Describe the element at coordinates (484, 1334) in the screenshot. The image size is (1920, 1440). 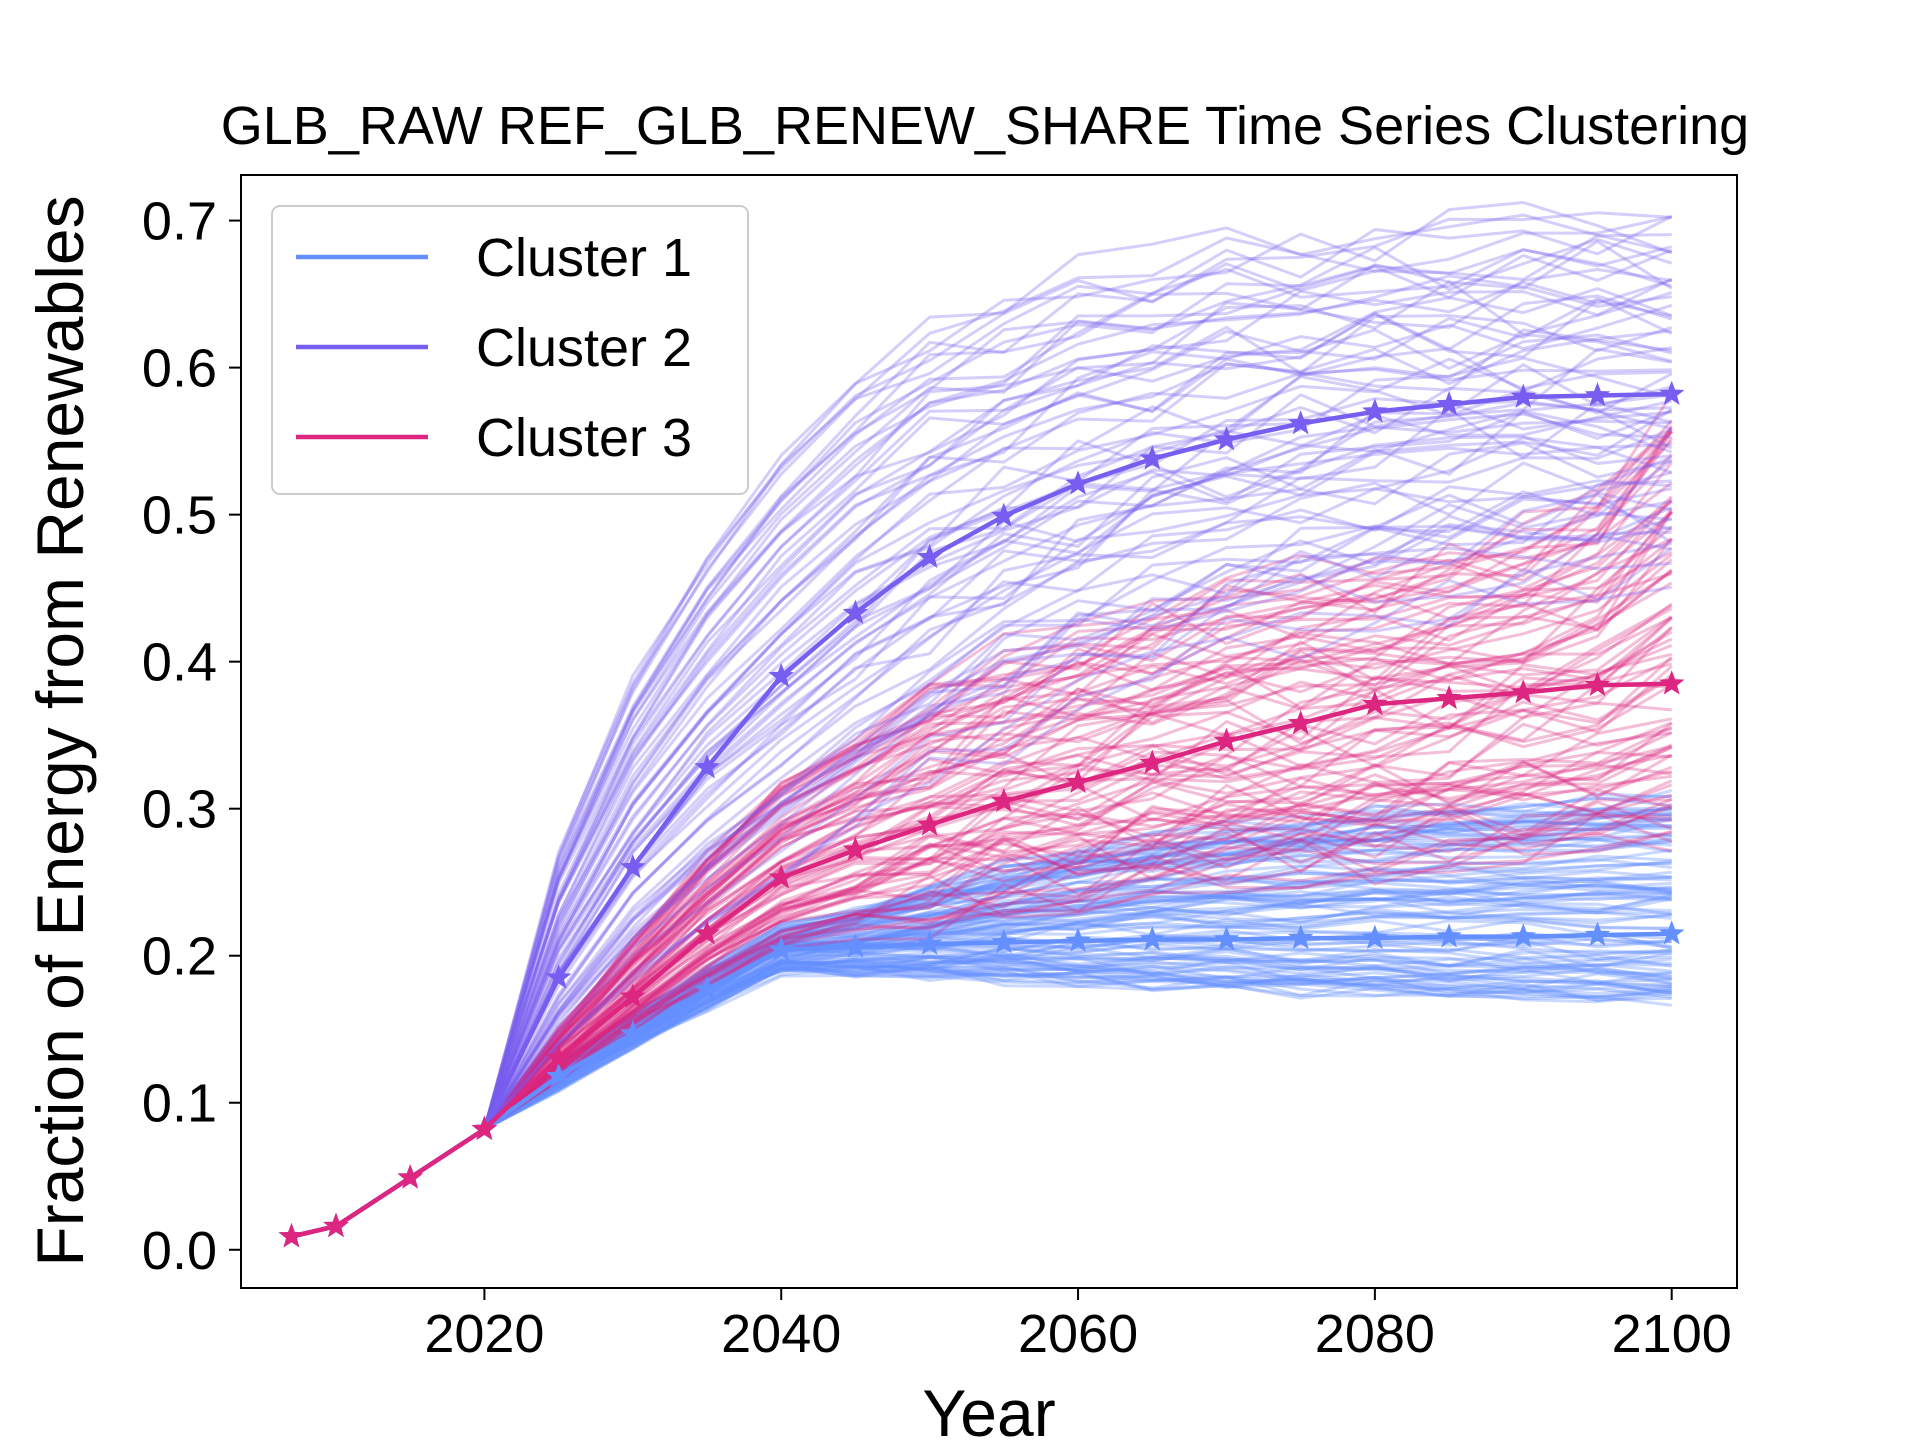
I see `x-tick-label: 2020` at that location.